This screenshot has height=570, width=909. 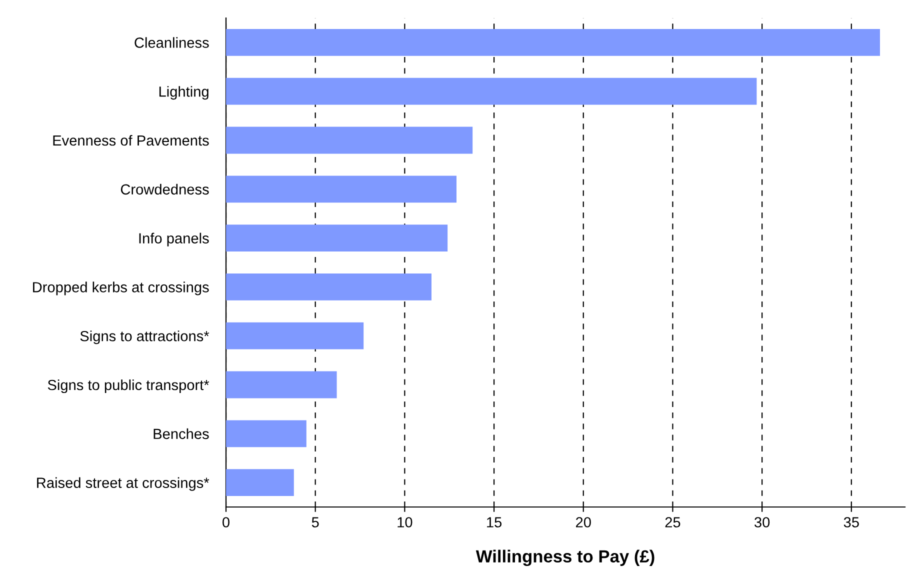 What do you see at coordinates (123, 484) in the screenshot?
I see `y-tick-label: Raised street at crossings*` at bounding box center [123, 484].